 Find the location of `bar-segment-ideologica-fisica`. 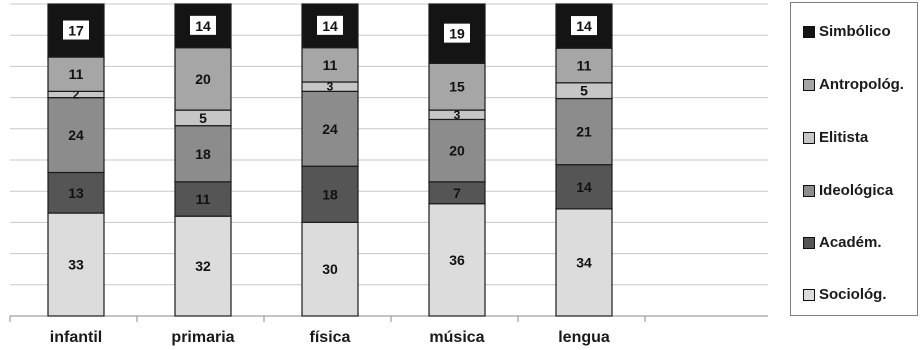

bar-segment-ideologica-fisica is located at coordinates (330, 128).